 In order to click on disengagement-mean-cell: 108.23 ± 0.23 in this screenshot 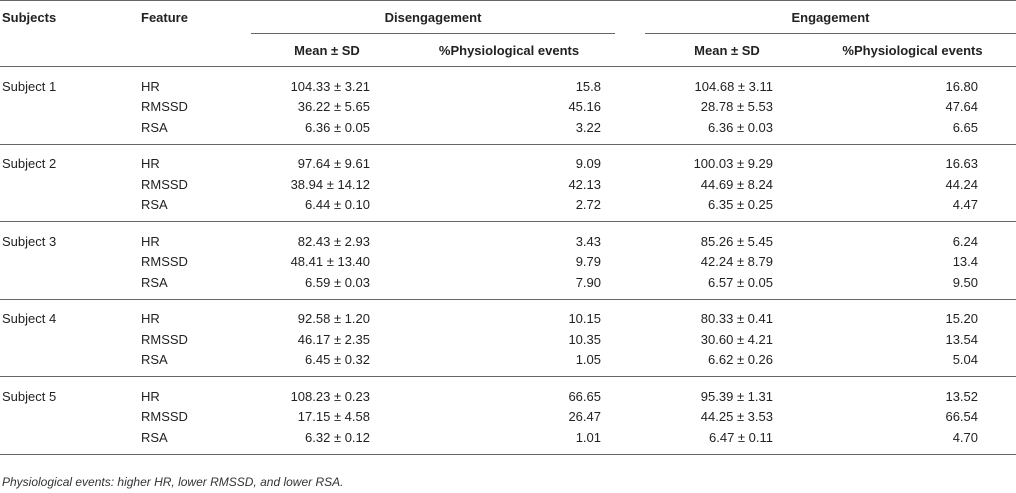, I will do `click(330, 396)`.